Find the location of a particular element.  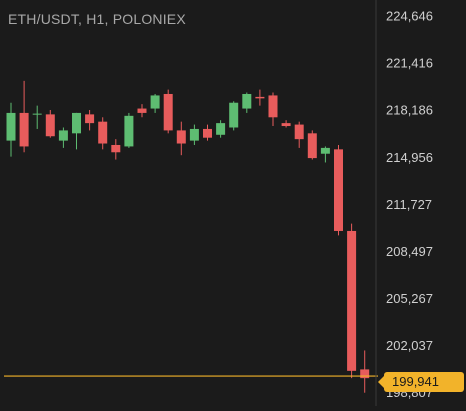

price-tick-label: 202,037 is located at coordinates (409, 345).